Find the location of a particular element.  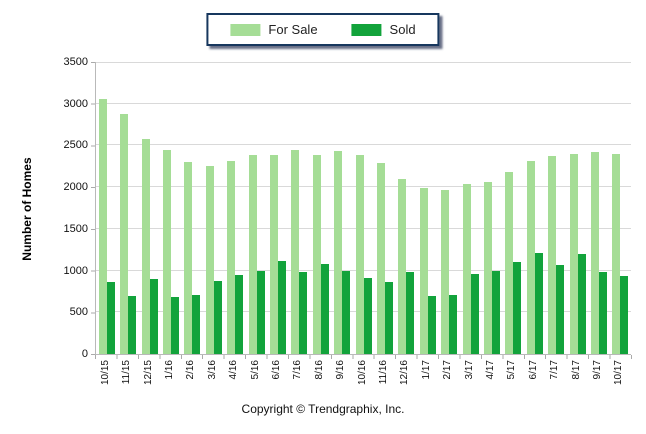

bar-sold-8/17 is located at coordinates (581, 303).